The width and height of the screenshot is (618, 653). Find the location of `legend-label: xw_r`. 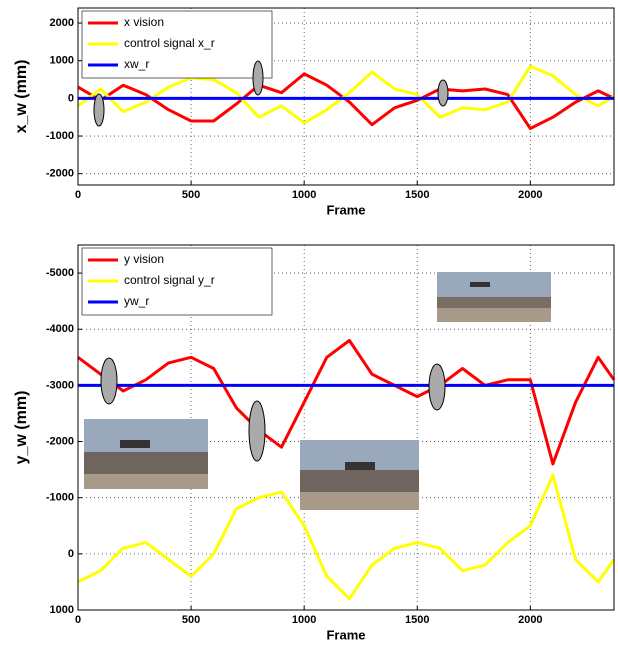

legend-label: xw_r is located at coordinates (136, 64).